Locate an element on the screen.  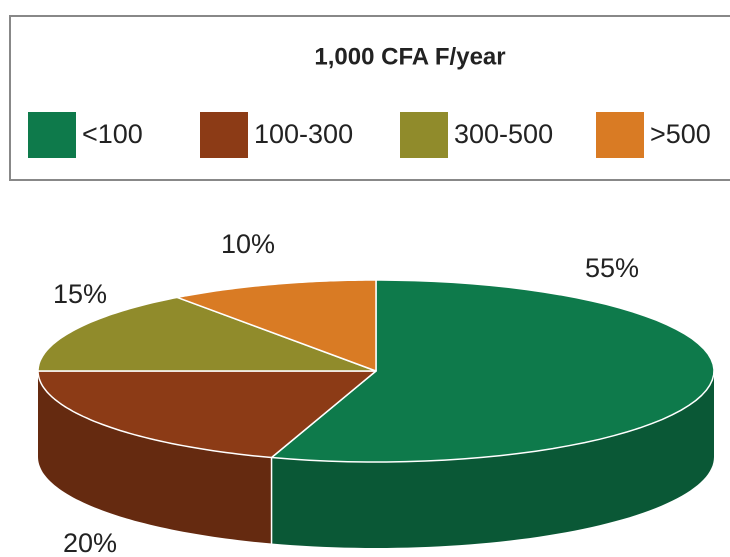
data-label: 55% is located at coordinates (612, 268).